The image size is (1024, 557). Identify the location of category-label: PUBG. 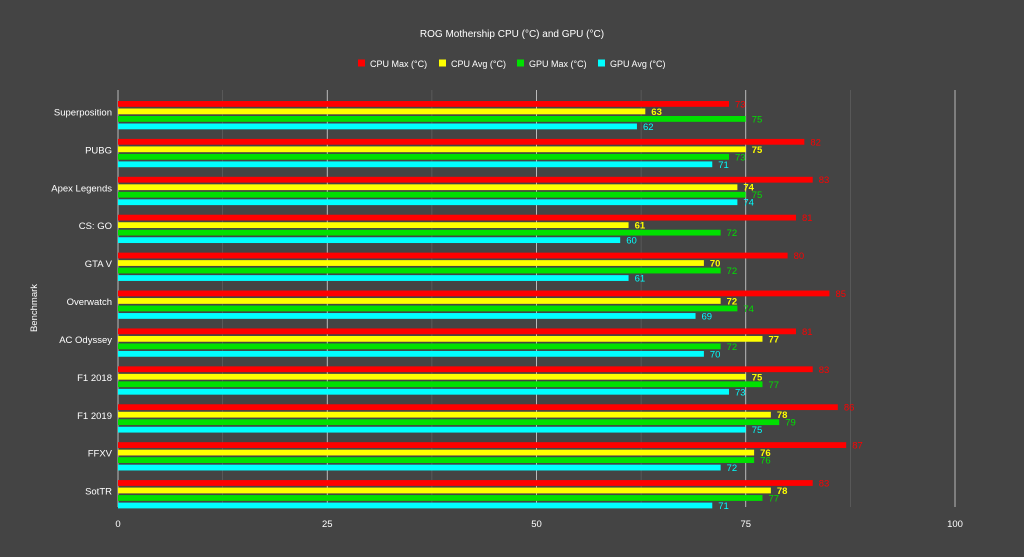
(98, 150).